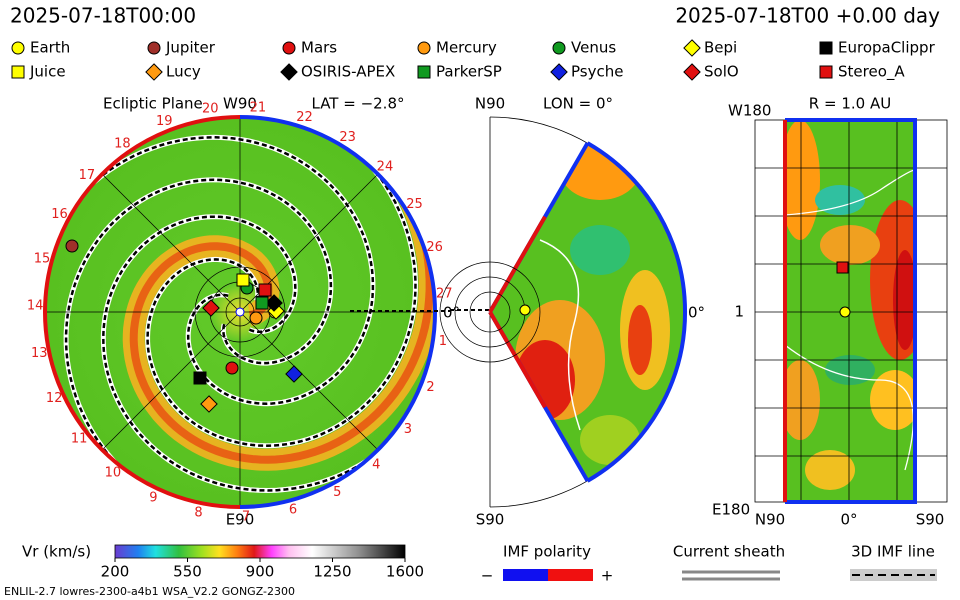 The image size is (960, 600). I want to click on legend-label: Earth, so click(50, 48).